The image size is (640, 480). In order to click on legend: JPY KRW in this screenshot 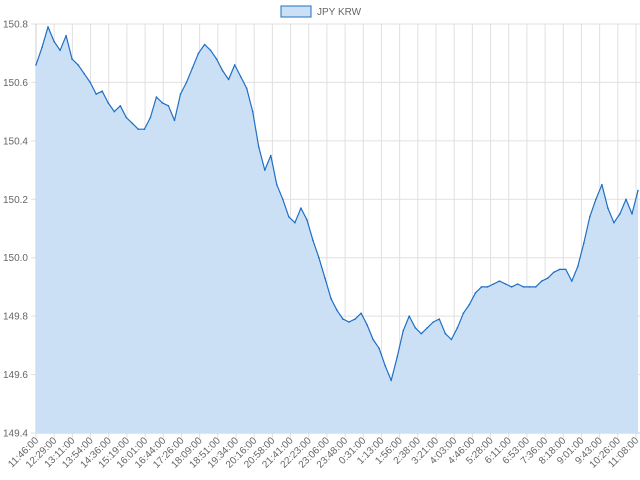, I will do `click(321, 11)`.